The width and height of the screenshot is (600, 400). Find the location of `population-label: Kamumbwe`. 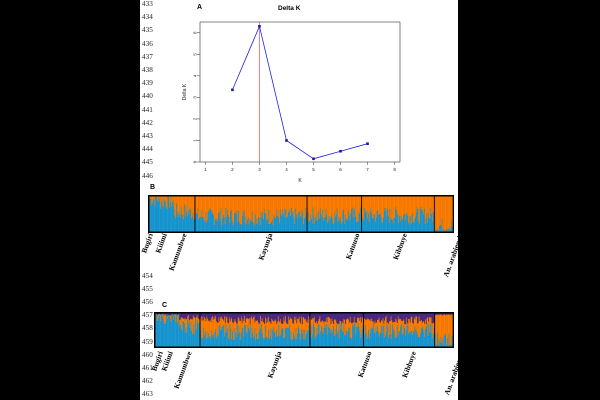

population-label: Kamumbwe is located at coordinates (177, 252).